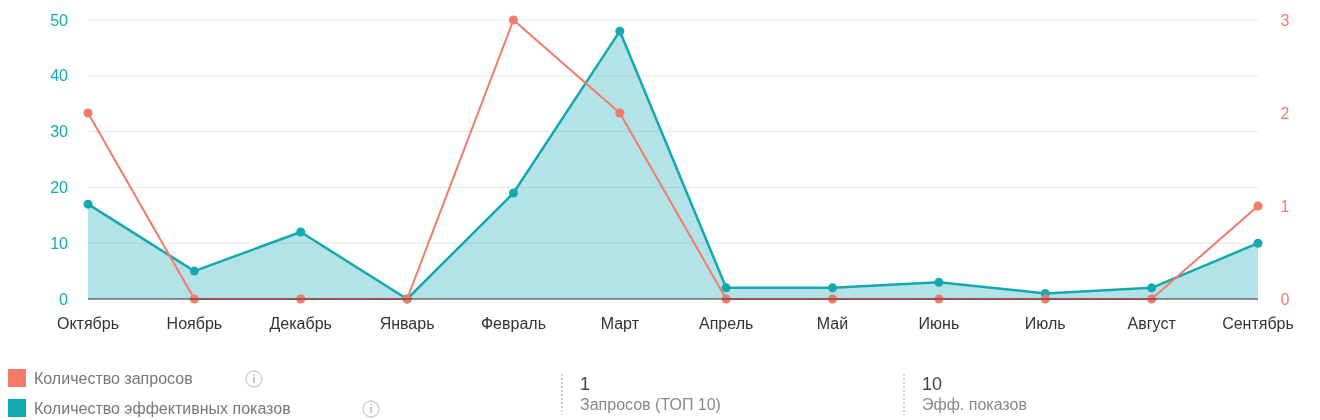 The width and height of the screenshot is (1320, 420). I want to click on x-tick-label: Сентябрь, so click(1258, 323).